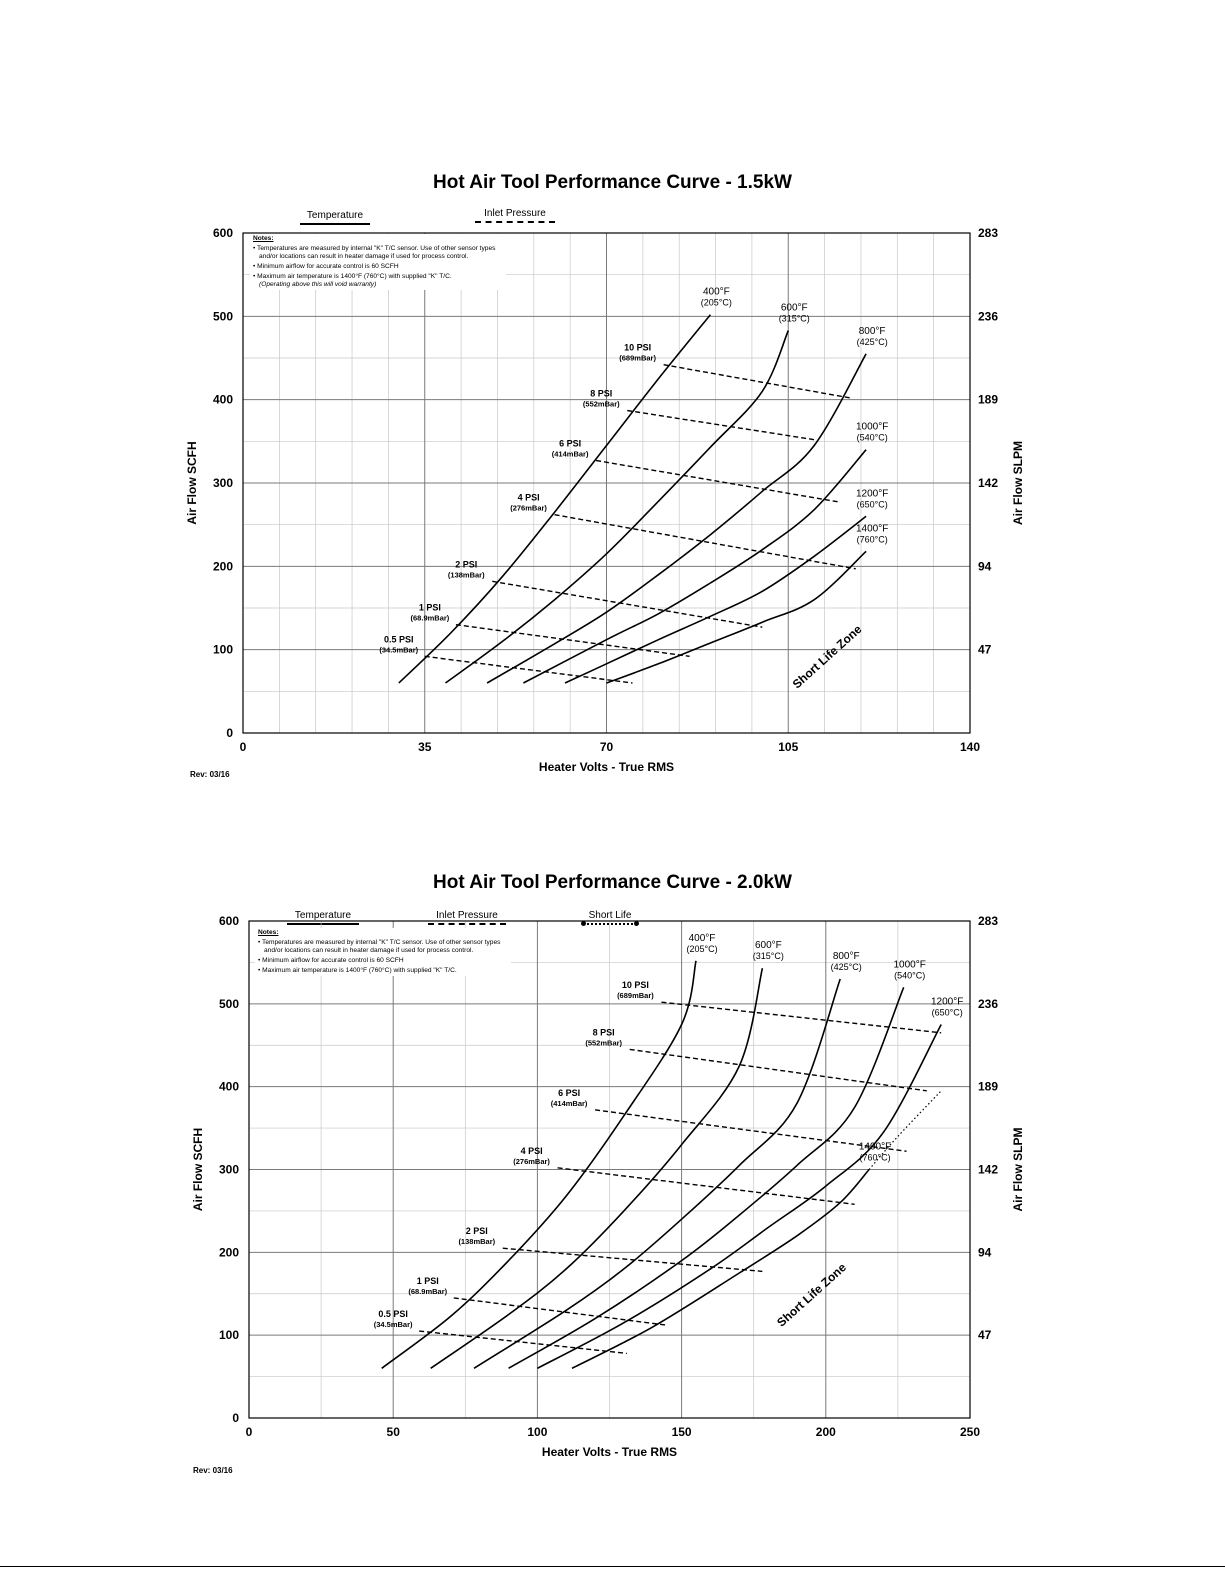 Image resolution: width=1225 pixels, height=1585 pixels. What do you see at coordinates (612, 182) in the screenshot?
I see `chart-title: Hot Air Tool Performance Curve - 1.5kW` at bounding box center [612, 182].